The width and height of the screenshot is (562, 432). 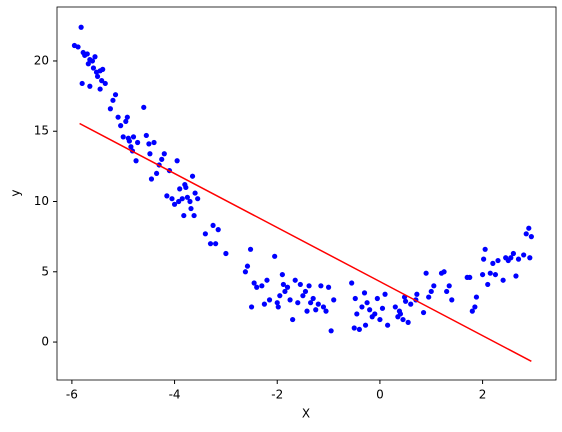 I want to click on x-tick-label: -6, so click(x=72, y=395).